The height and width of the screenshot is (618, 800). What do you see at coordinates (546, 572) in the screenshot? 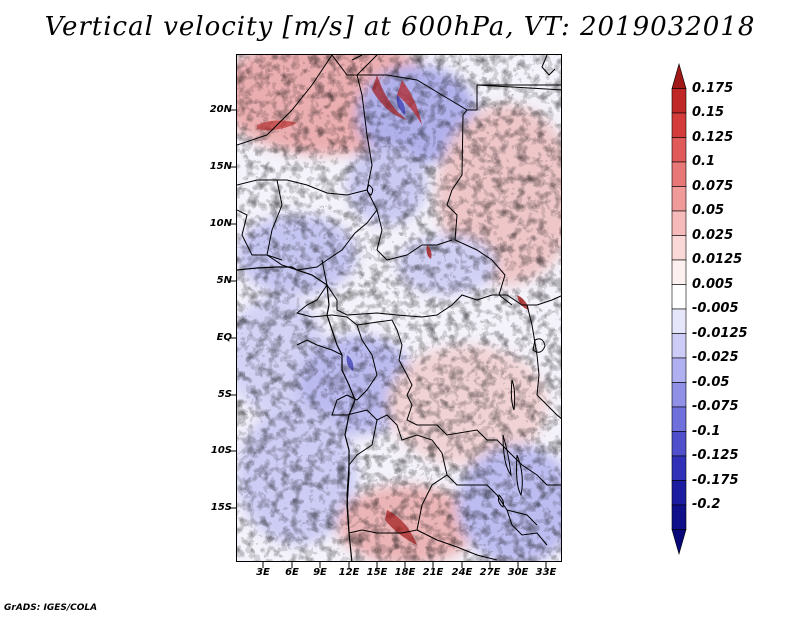
I see `lon-label: 33E` at bounding box center [546, 572].